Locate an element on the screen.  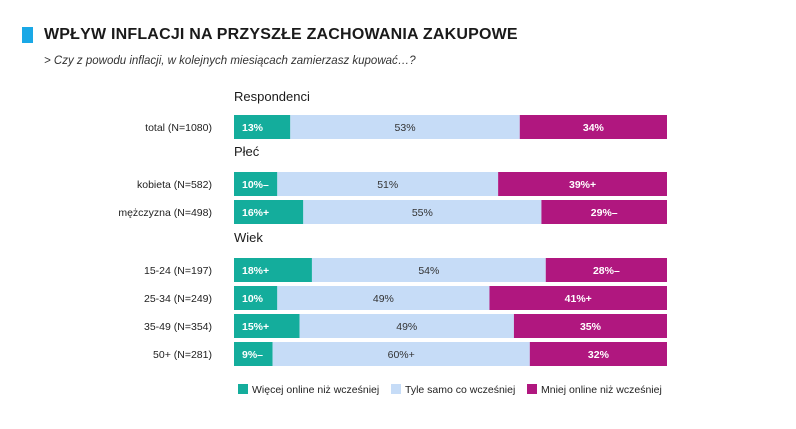
row-label: 25-34 (N=249) is located at coordinates (178, 299).